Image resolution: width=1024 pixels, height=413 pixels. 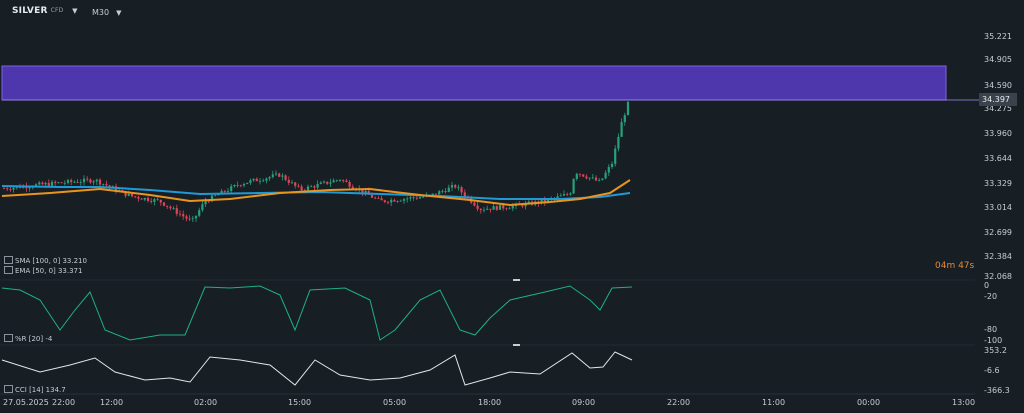 What do you see at coordinates (30, 11) in the screenshot?
I see `symbol-label: SILVER` at bounding box center [30, 11].